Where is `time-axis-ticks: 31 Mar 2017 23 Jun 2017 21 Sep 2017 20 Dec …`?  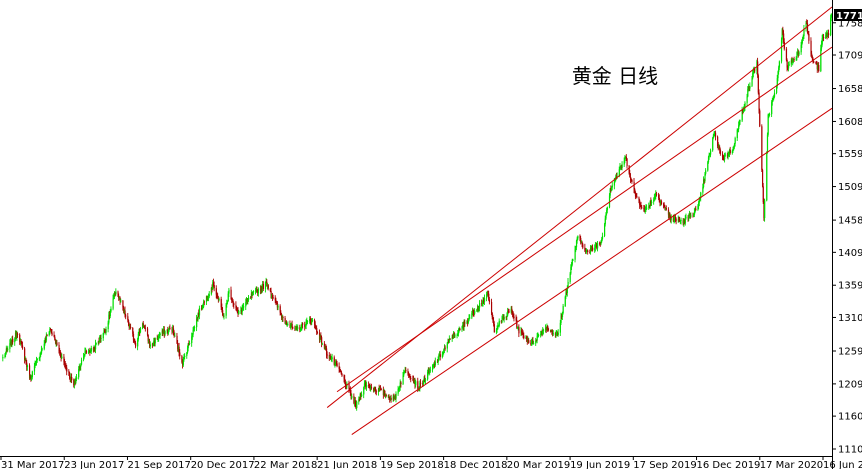 time-axis-ticks: 31 Mar 2017 23 Jun 2017 21 Sep 2017 20 Dec … is located at coordinates (431, 462).